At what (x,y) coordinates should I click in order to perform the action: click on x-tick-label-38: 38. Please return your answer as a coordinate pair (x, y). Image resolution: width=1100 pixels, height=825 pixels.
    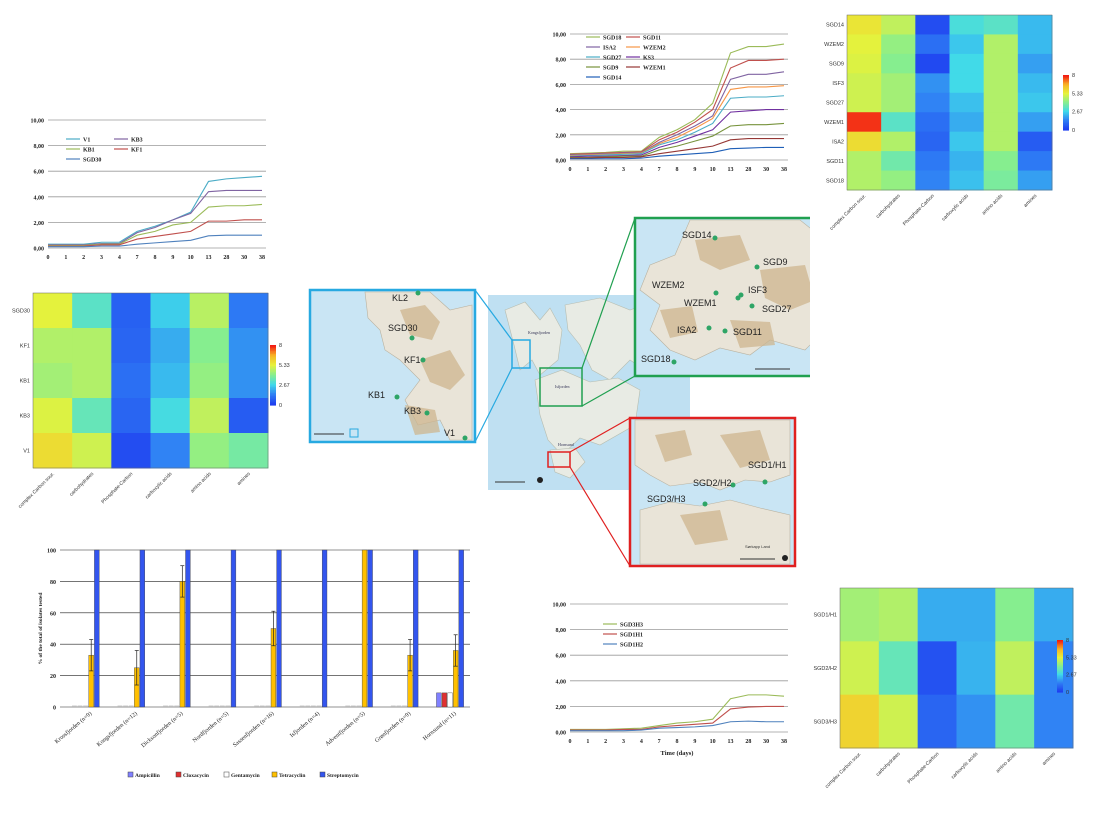
    Looking at the image, I should click on (784, 742).